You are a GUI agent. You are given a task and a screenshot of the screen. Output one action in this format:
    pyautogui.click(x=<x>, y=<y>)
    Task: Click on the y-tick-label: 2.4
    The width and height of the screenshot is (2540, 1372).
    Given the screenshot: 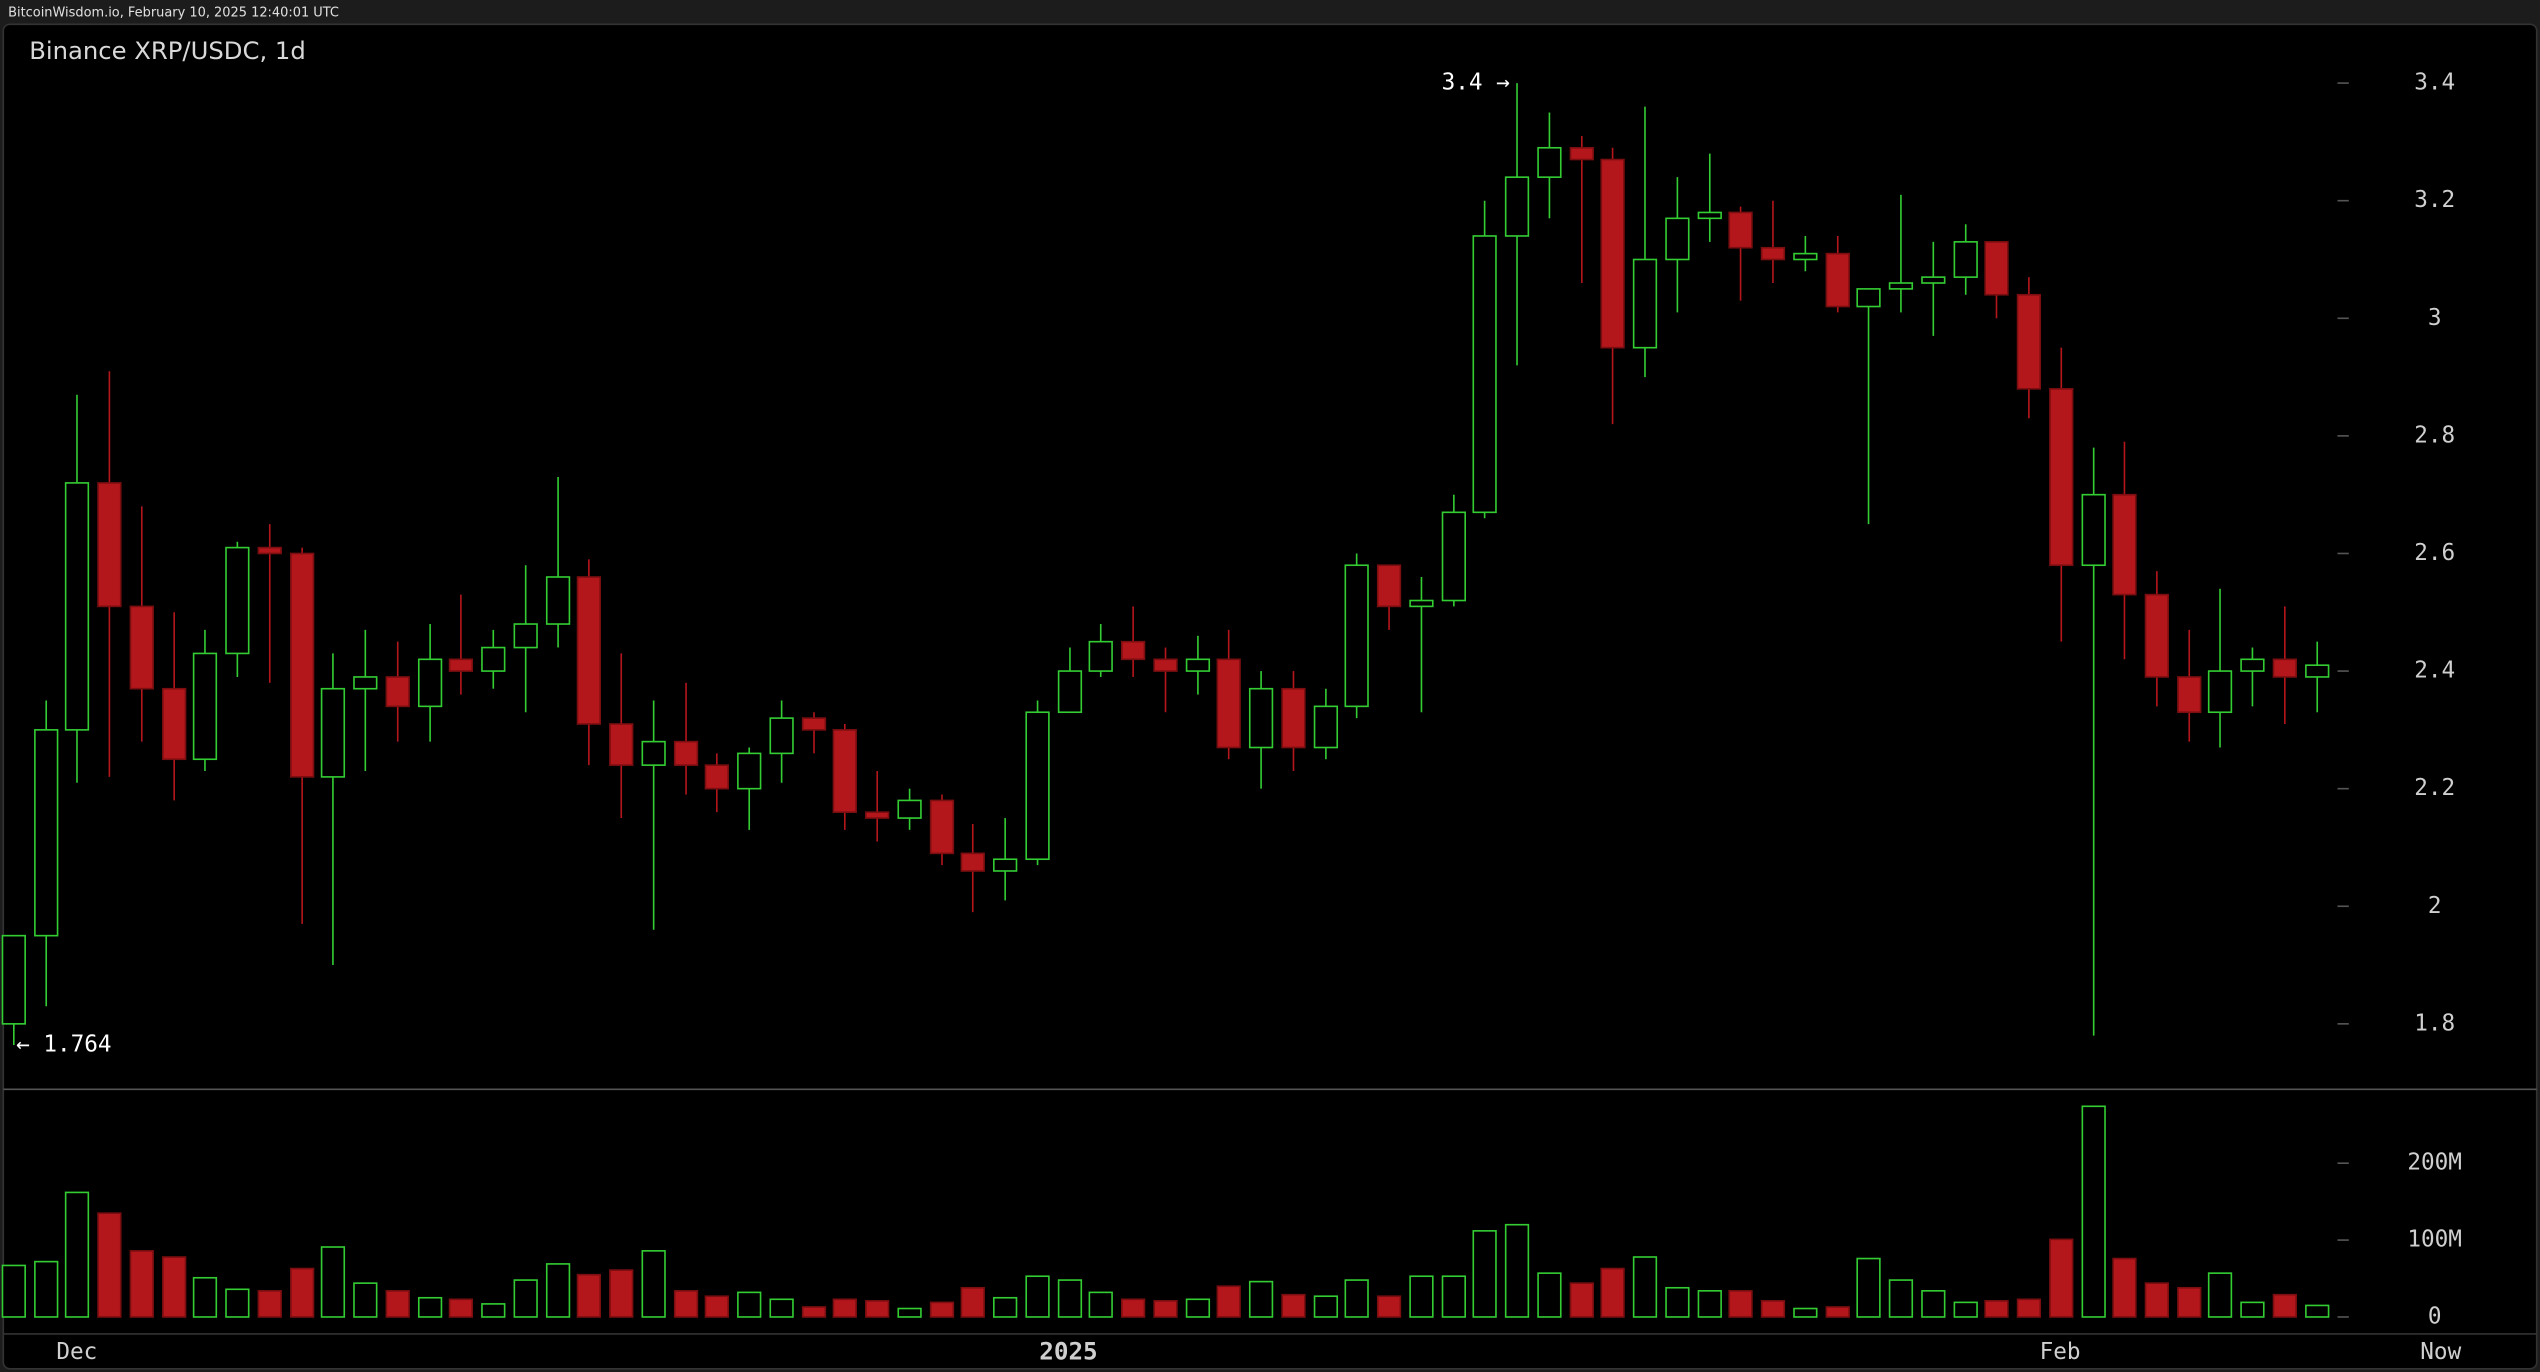 What is the action you would take?
    pyautogui.click(x=2434, y=671)
    